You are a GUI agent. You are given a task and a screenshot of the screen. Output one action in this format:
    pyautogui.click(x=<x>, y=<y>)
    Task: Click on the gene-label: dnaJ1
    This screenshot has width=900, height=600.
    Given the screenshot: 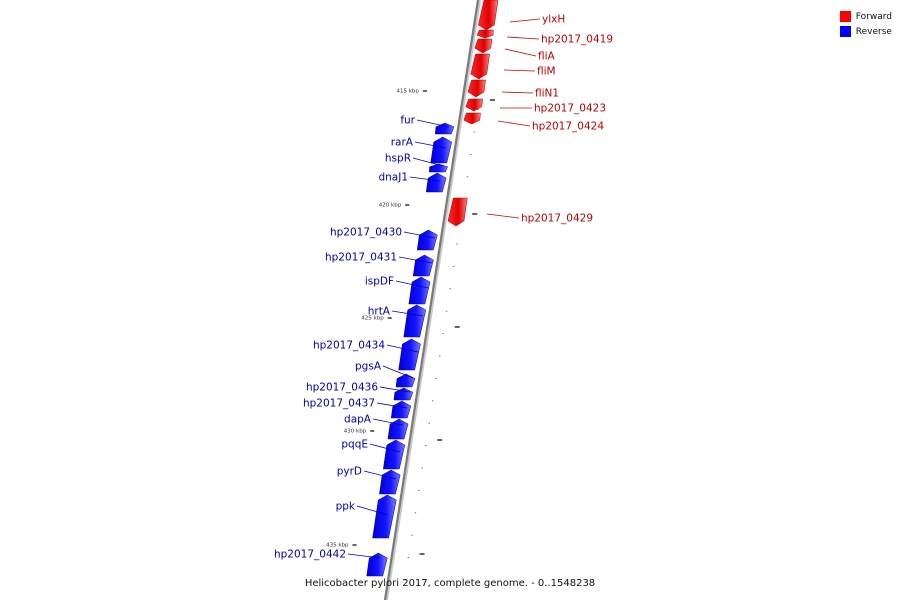 What is the action you would take?
    pyautogui.click(x=393, y=178)
    